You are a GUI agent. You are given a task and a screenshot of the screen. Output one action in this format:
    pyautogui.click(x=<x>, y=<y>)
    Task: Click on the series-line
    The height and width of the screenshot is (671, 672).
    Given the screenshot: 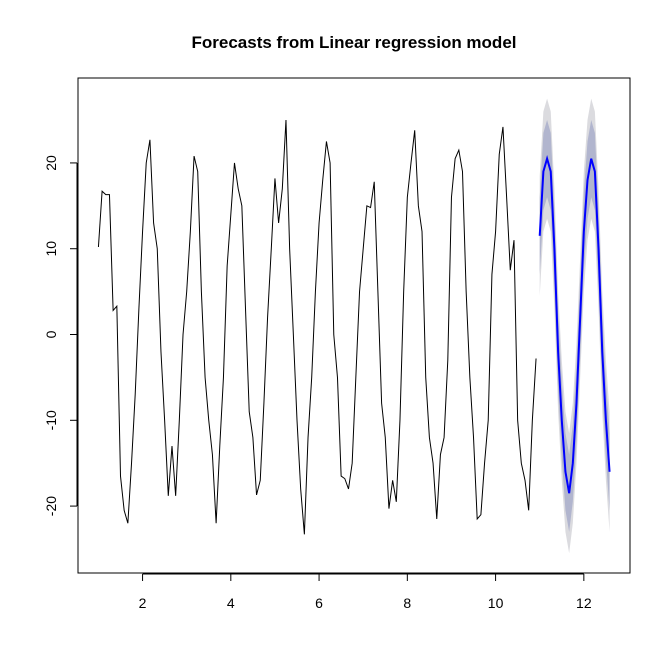 What is the action you would take?
    pyautogui.click(x=574, y=324)
    